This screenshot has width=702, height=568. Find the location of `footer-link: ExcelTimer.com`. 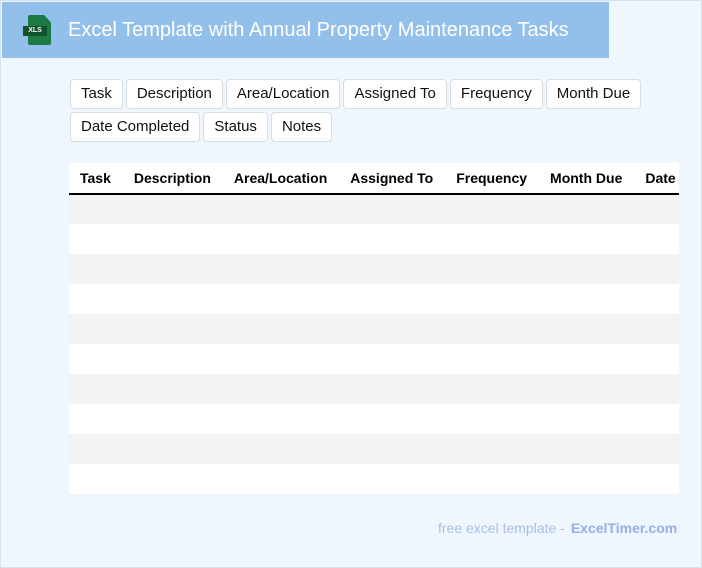

footer-link: ExcelTimer.com is located at coordinates (624, 528).